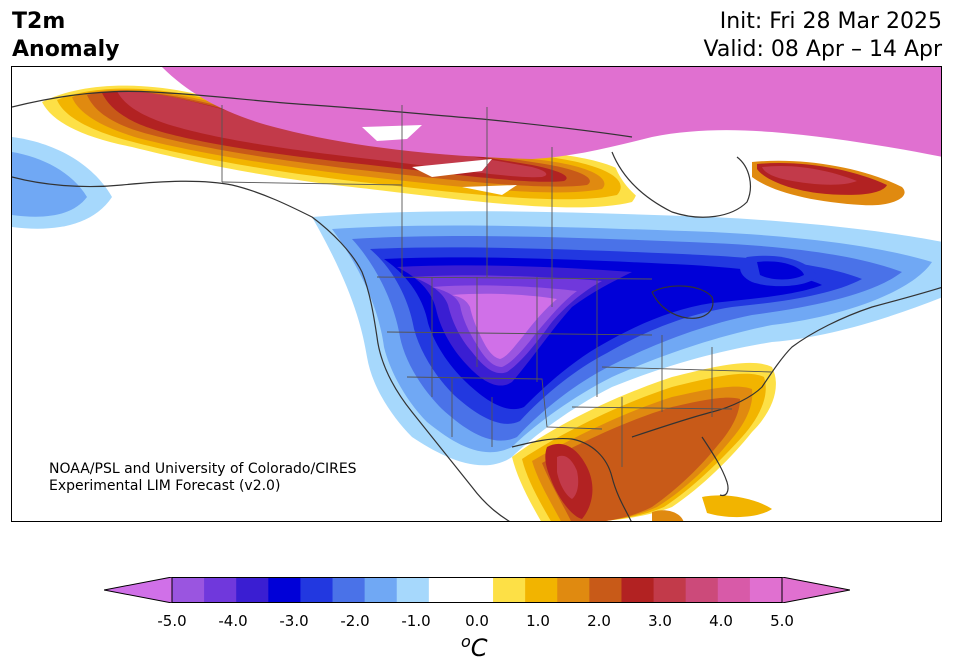 The height and width of the screenshot is (671, 954). Describe the element at coordinates (66, 49) in the screenshot. I see `variable-subtitle: Anomaly` at that location.